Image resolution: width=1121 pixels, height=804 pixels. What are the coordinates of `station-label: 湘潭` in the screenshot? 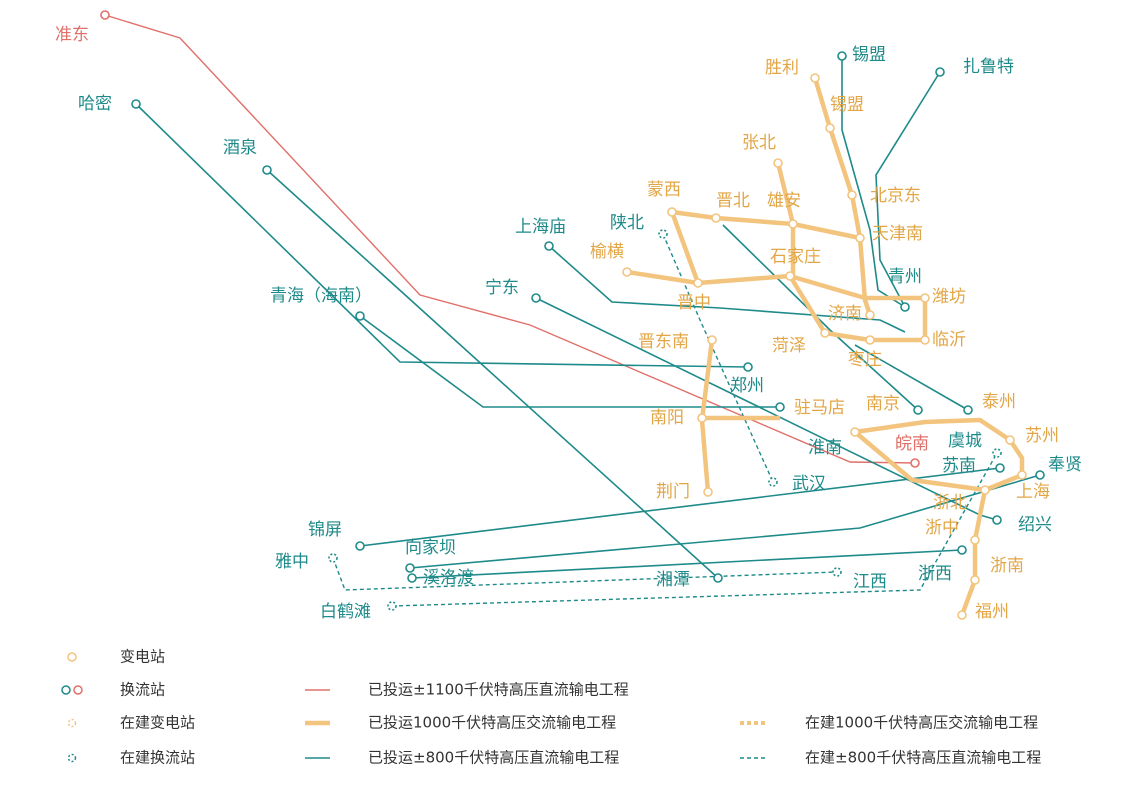 It's located at (673, 580).